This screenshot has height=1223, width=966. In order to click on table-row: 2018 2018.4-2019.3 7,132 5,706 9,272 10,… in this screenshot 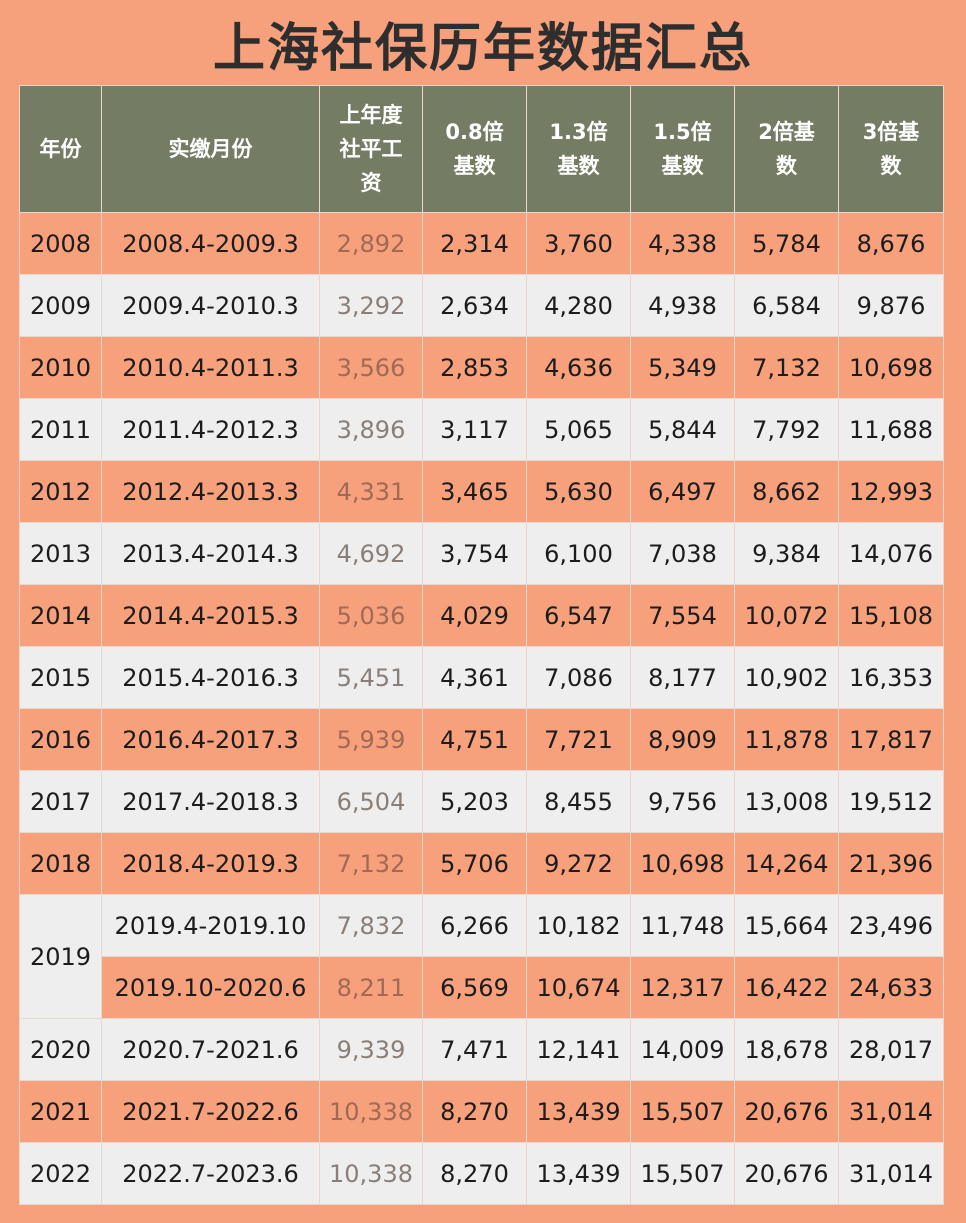, I will do `click(481, 863)`.